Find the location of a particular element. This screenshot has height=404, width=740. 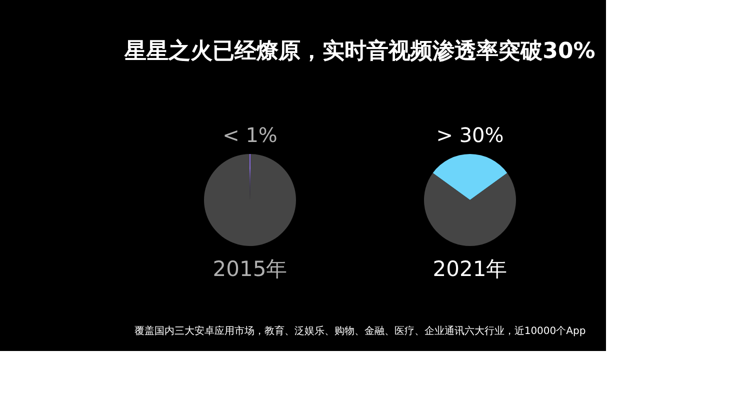

text: 2021年 is located at coordinates (470, 269).